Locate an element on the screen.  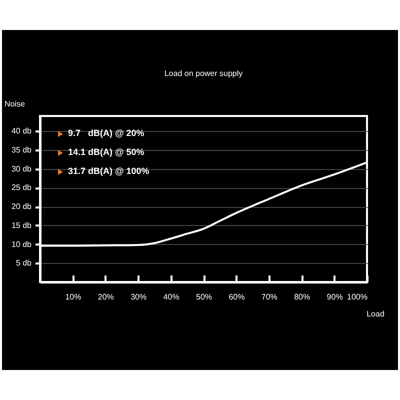
x-axis-title: Load is located at coordinates (375, 314).